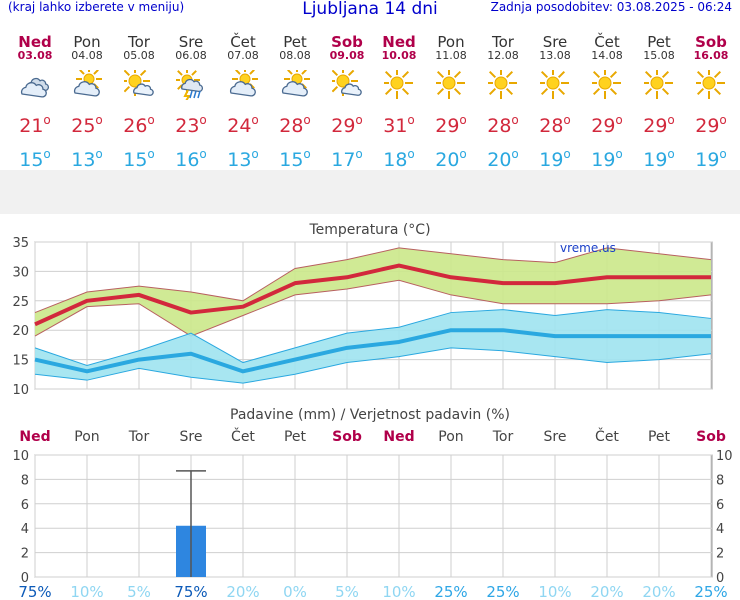  I want to click on min-temperature: 18o, so click(399, 159).